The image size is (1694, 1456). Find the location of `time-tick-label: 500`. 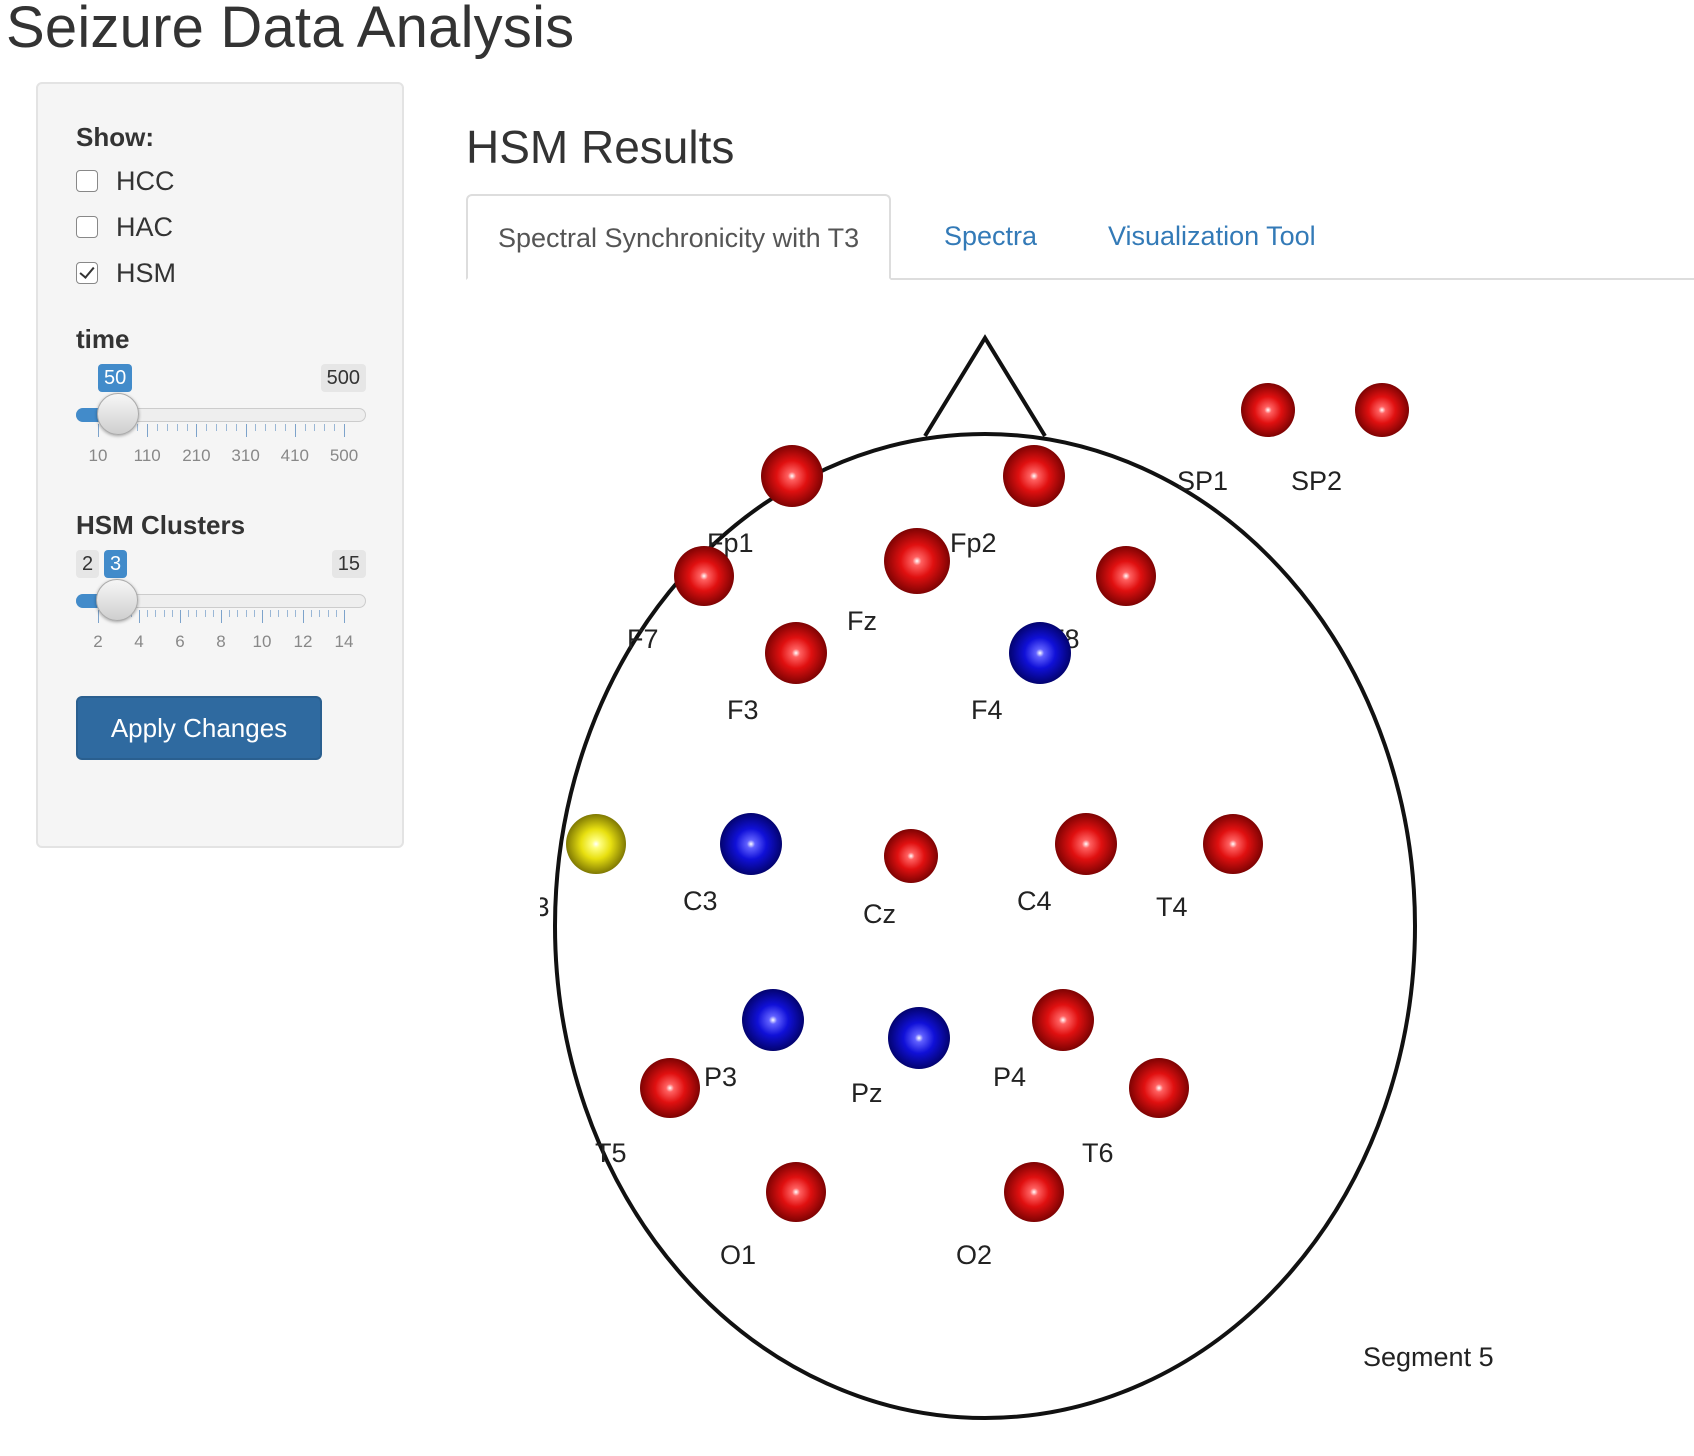

time-tick-label: 500 is located at coordinates (344, 455).